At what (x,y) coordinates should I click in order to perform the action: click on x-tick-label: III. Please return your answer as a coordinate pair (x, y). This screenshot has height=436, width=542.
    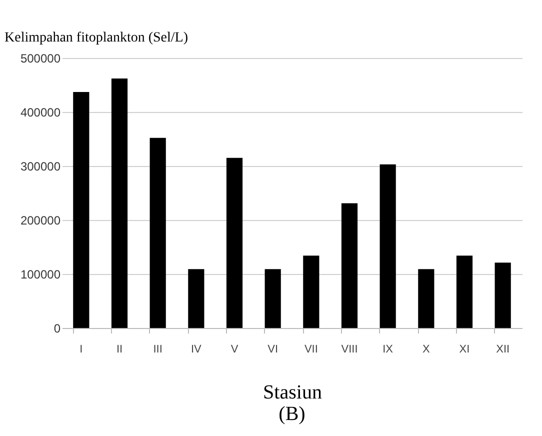
    Looking at the image, I should click on (157, 350).